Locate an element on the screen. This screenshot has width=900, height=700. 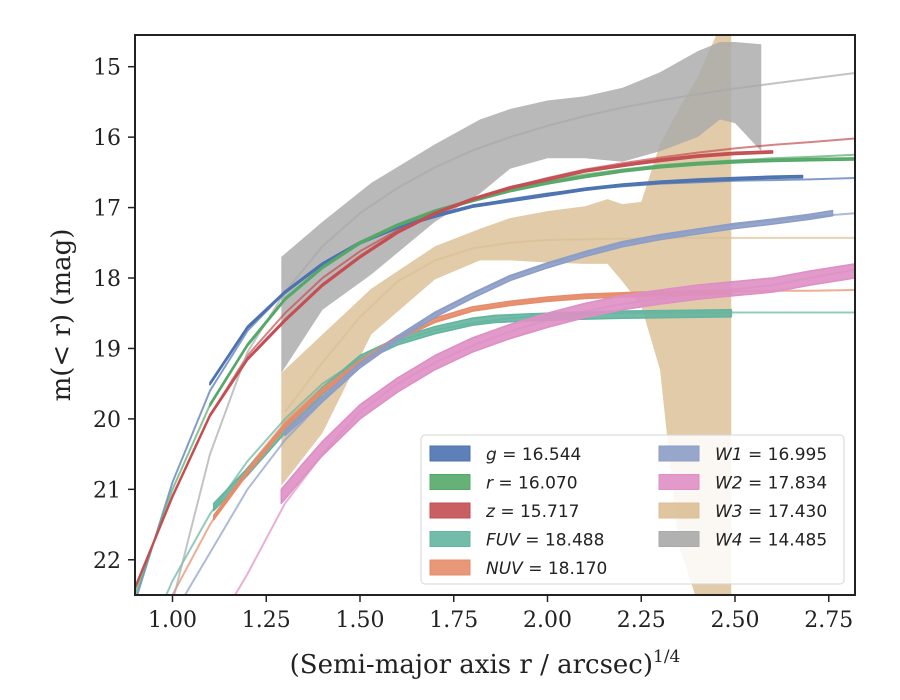
x-tick-label: 1.75 is located at coordinates (453, 620).